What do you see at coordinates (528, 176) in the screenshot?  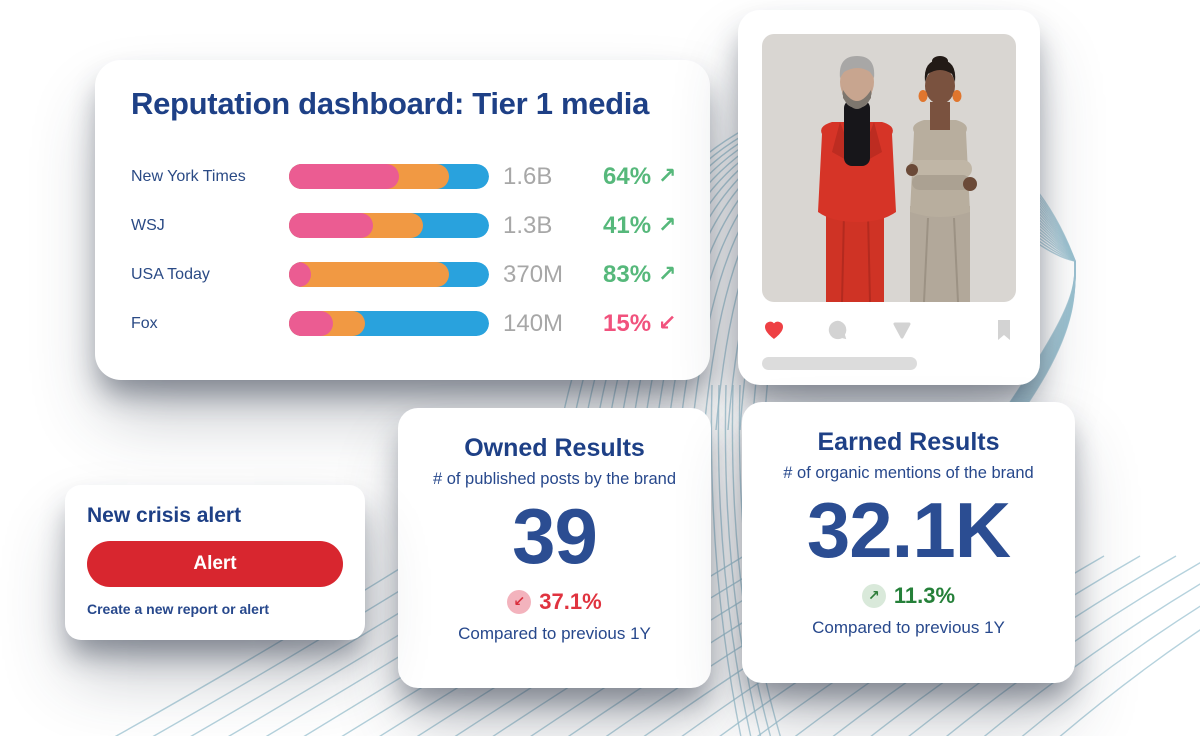 I see `reach-value: 1.6B` at bounding box center [528, 176].